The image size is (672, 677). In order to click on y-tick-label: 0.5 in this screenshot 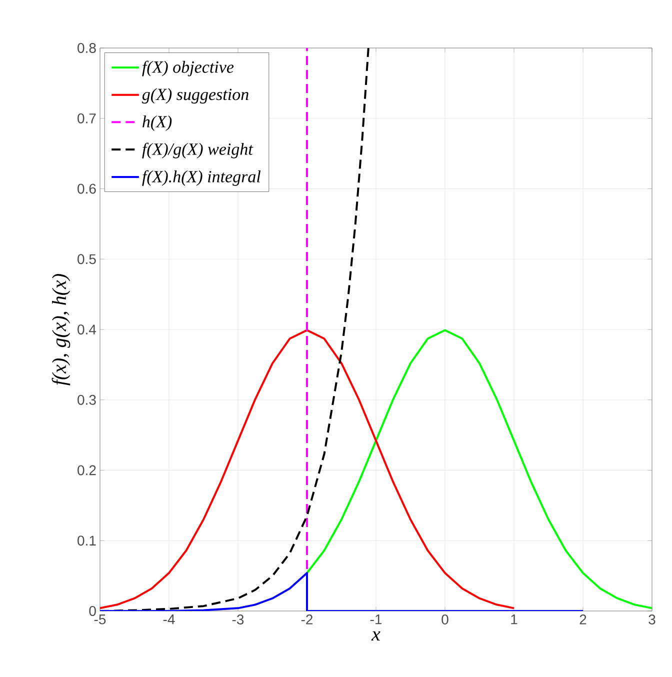, I will do `click(87, 259)`.